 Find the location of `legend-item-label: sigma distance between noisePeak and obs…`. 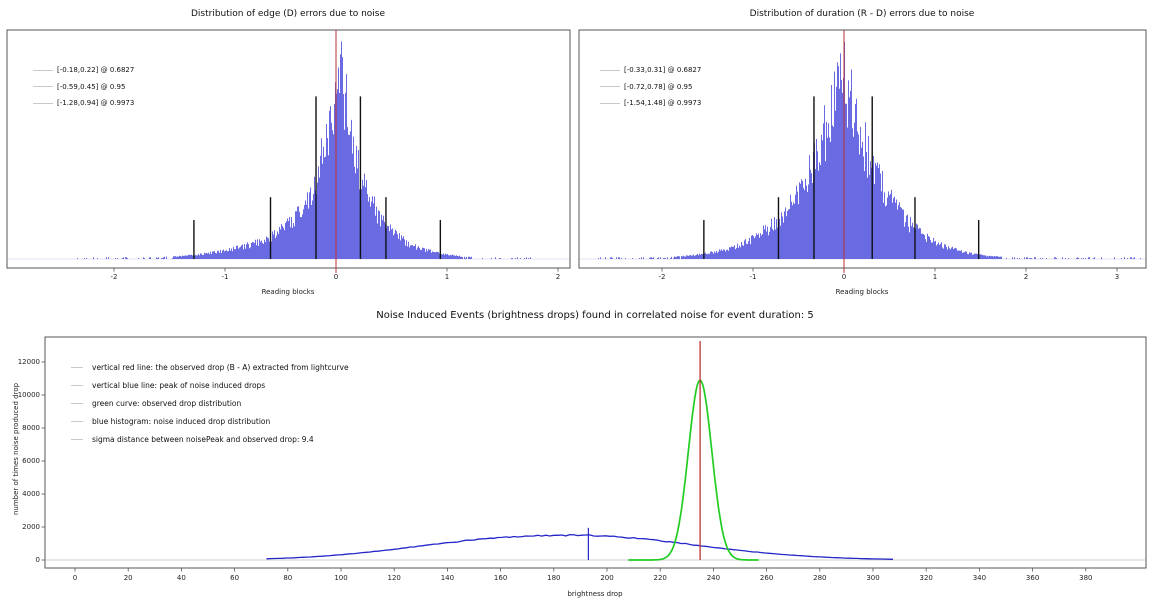

legend-item-label: sigma distance between noisePeak and obs… is located at coordinates (203, 439).